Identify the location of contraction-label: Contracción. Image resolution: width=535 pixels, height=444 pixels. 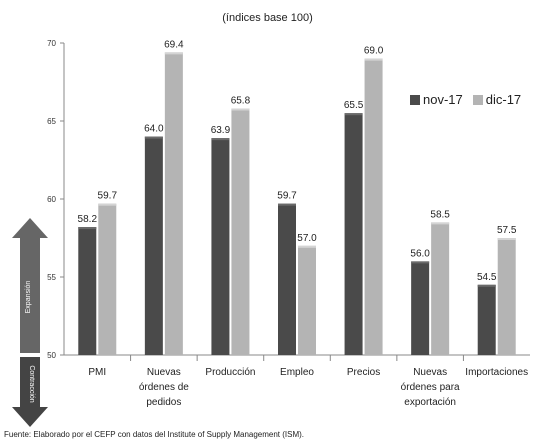
(31, 383).